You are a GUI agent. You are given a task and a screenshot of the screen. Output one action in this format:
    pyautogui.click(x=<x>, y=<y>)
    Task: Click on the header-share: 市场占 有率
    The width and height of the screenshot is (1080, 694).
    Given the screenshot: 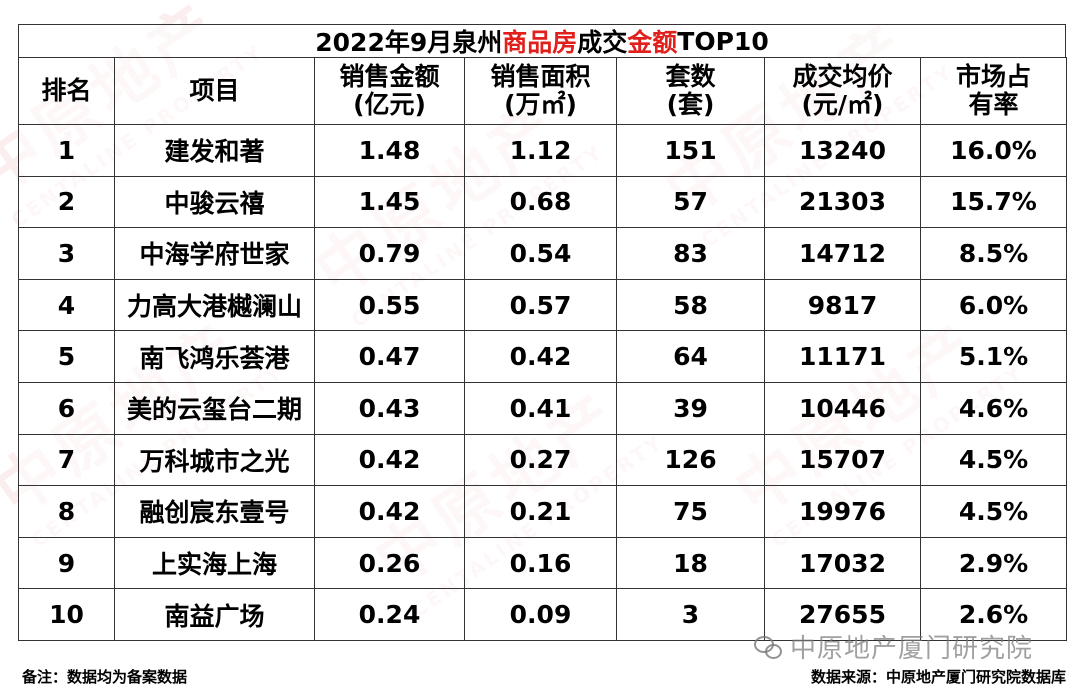 What is the action you would take?
    pyautogui.click(x=993, y=91)
    